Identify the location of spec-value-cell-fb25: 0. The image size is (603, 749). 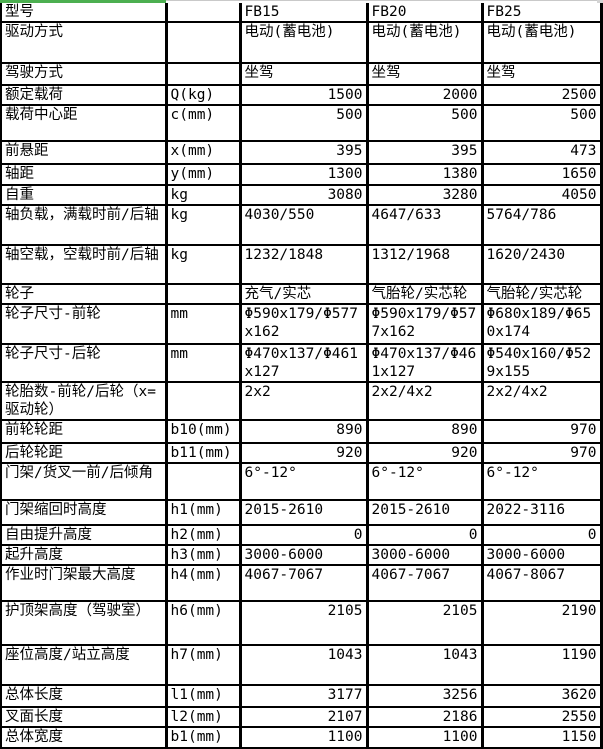
(541, 535).